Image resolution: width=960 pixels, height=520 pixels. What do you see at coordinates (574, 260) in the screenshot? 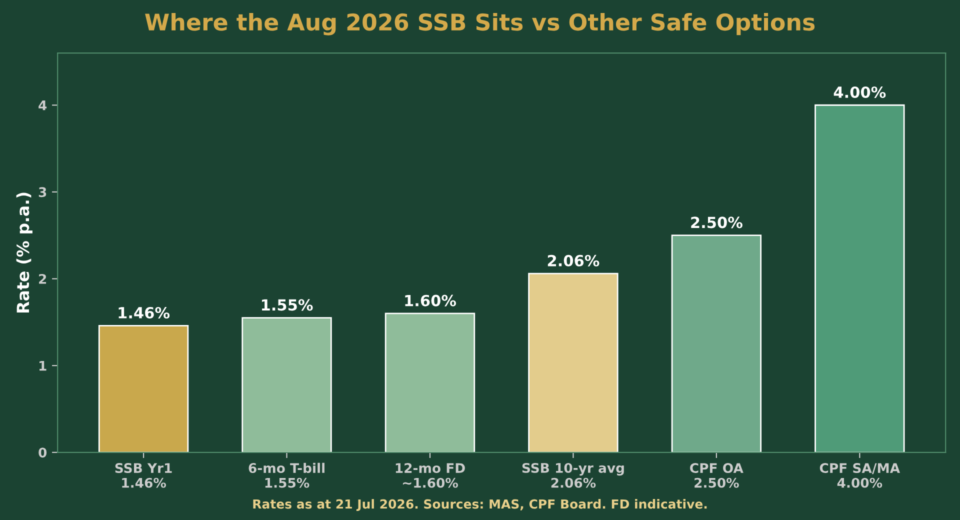
I see `data-label: 2.06%` at bounding box center [574, 260].